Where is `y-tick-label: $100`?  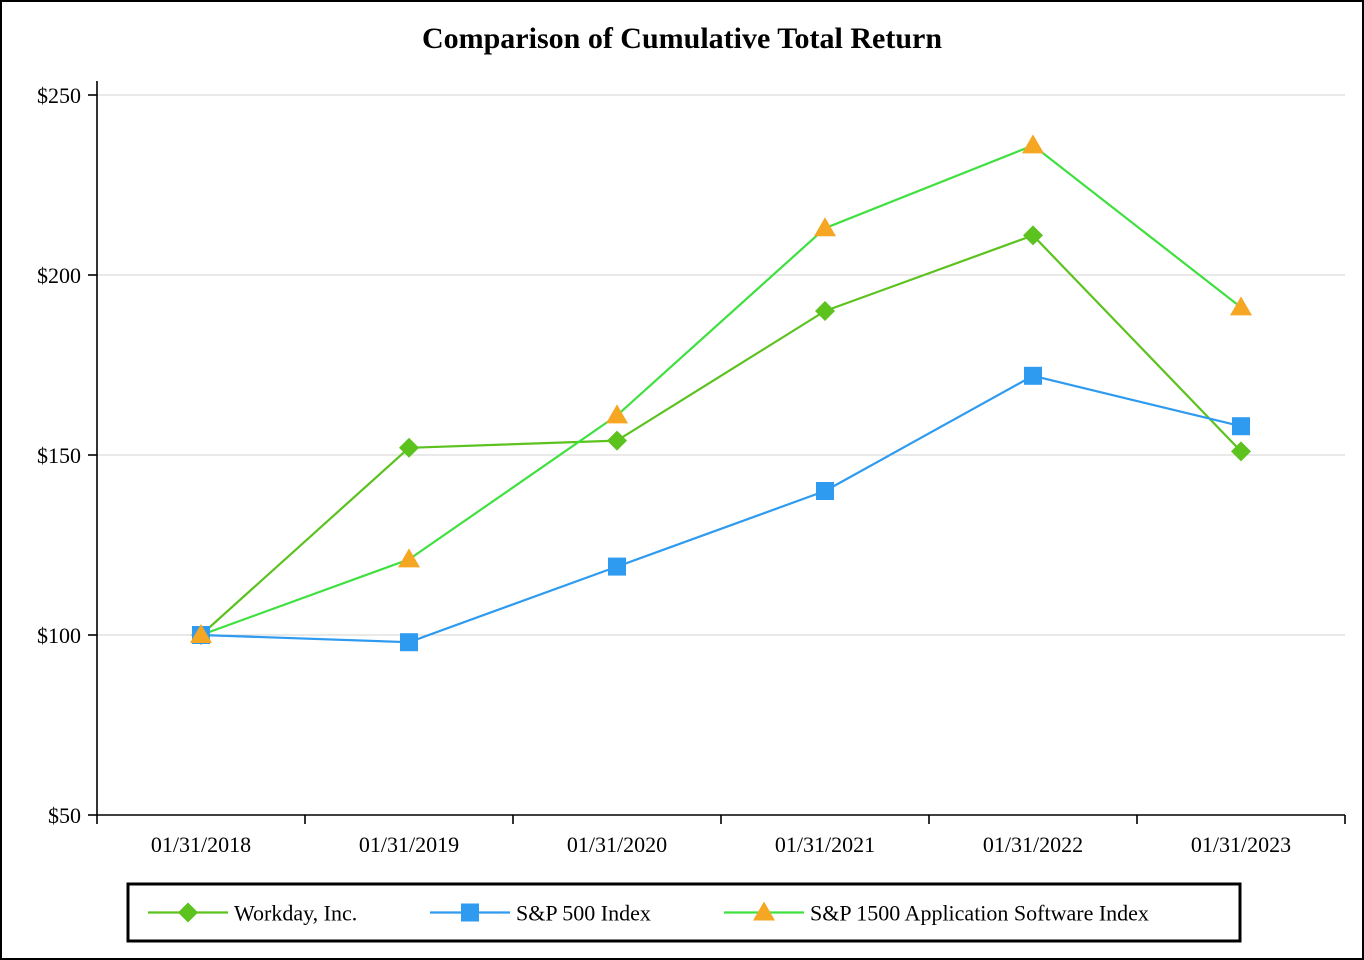
y-tick-label: $100 is located at coordinates (59, 635).